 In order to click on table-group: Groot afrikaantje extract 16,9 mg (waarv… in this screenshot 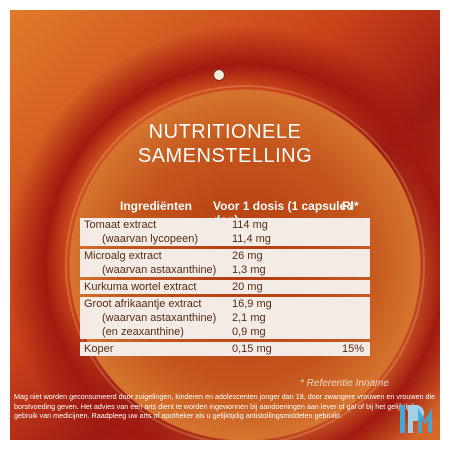, I will do `click(225, 318)`.